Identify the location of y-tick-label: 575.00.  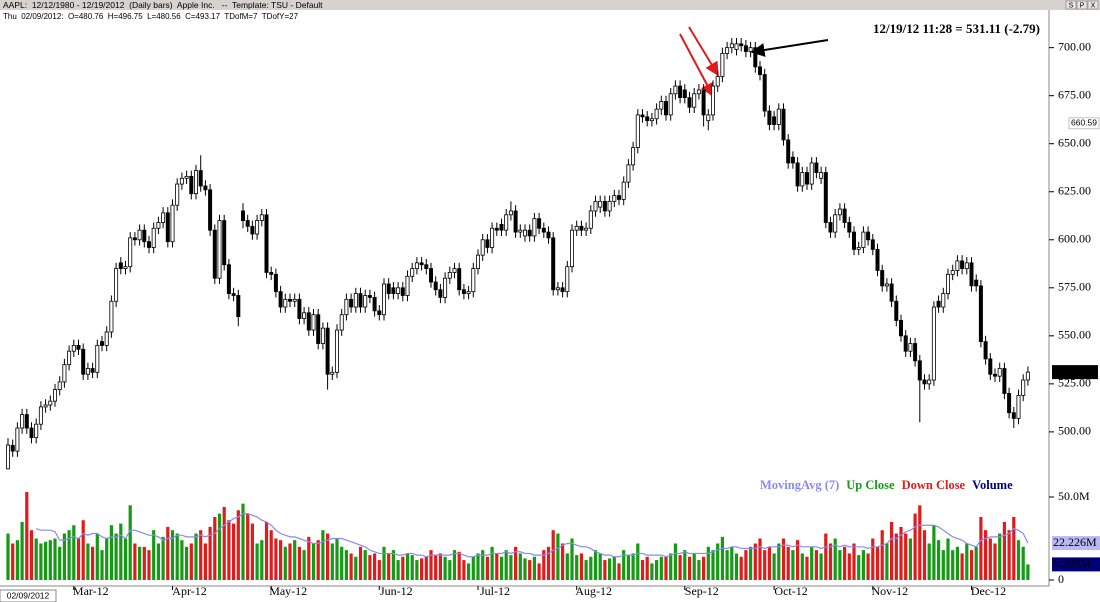
(1074, 287).